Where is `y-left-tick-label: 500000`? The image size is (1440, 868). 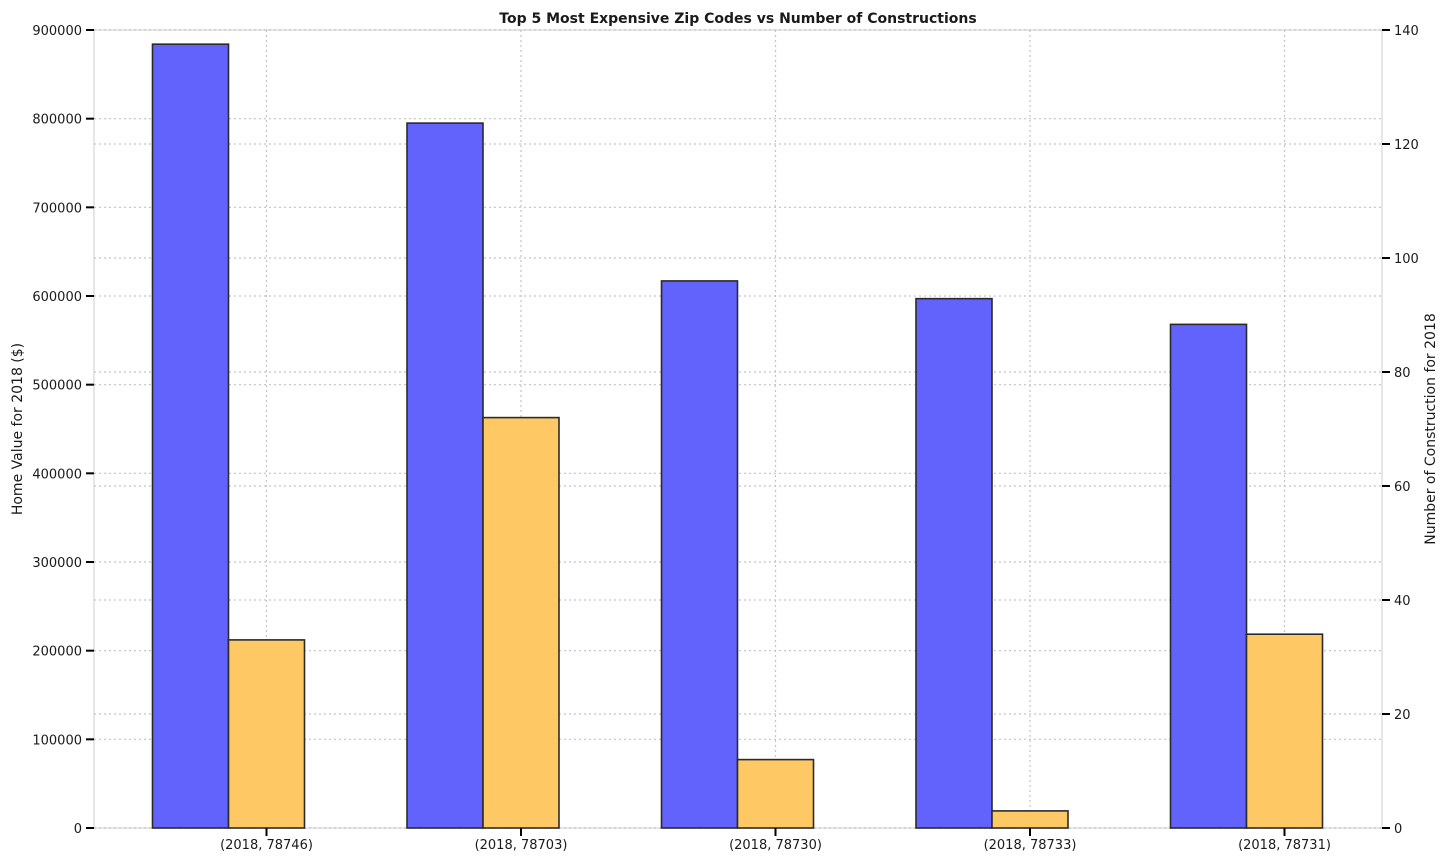
y-left-tick-label: 500000 is located at coordinates (57, 386).